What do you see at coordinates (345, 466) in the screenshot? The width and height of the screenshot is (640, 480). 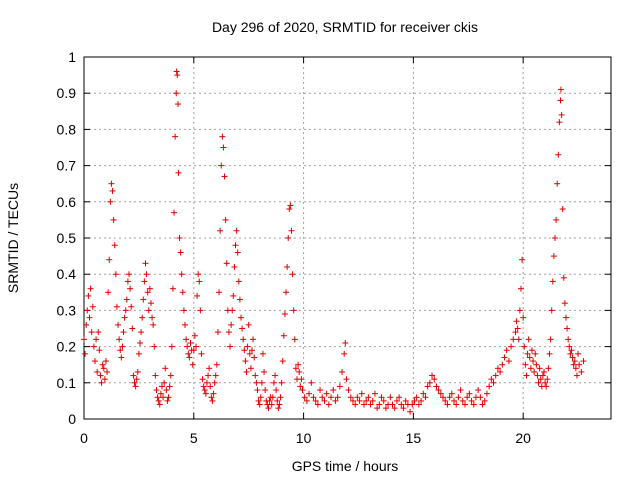 I see `x-axis-label: GPS time / hours` at bounding box center [345, 466].